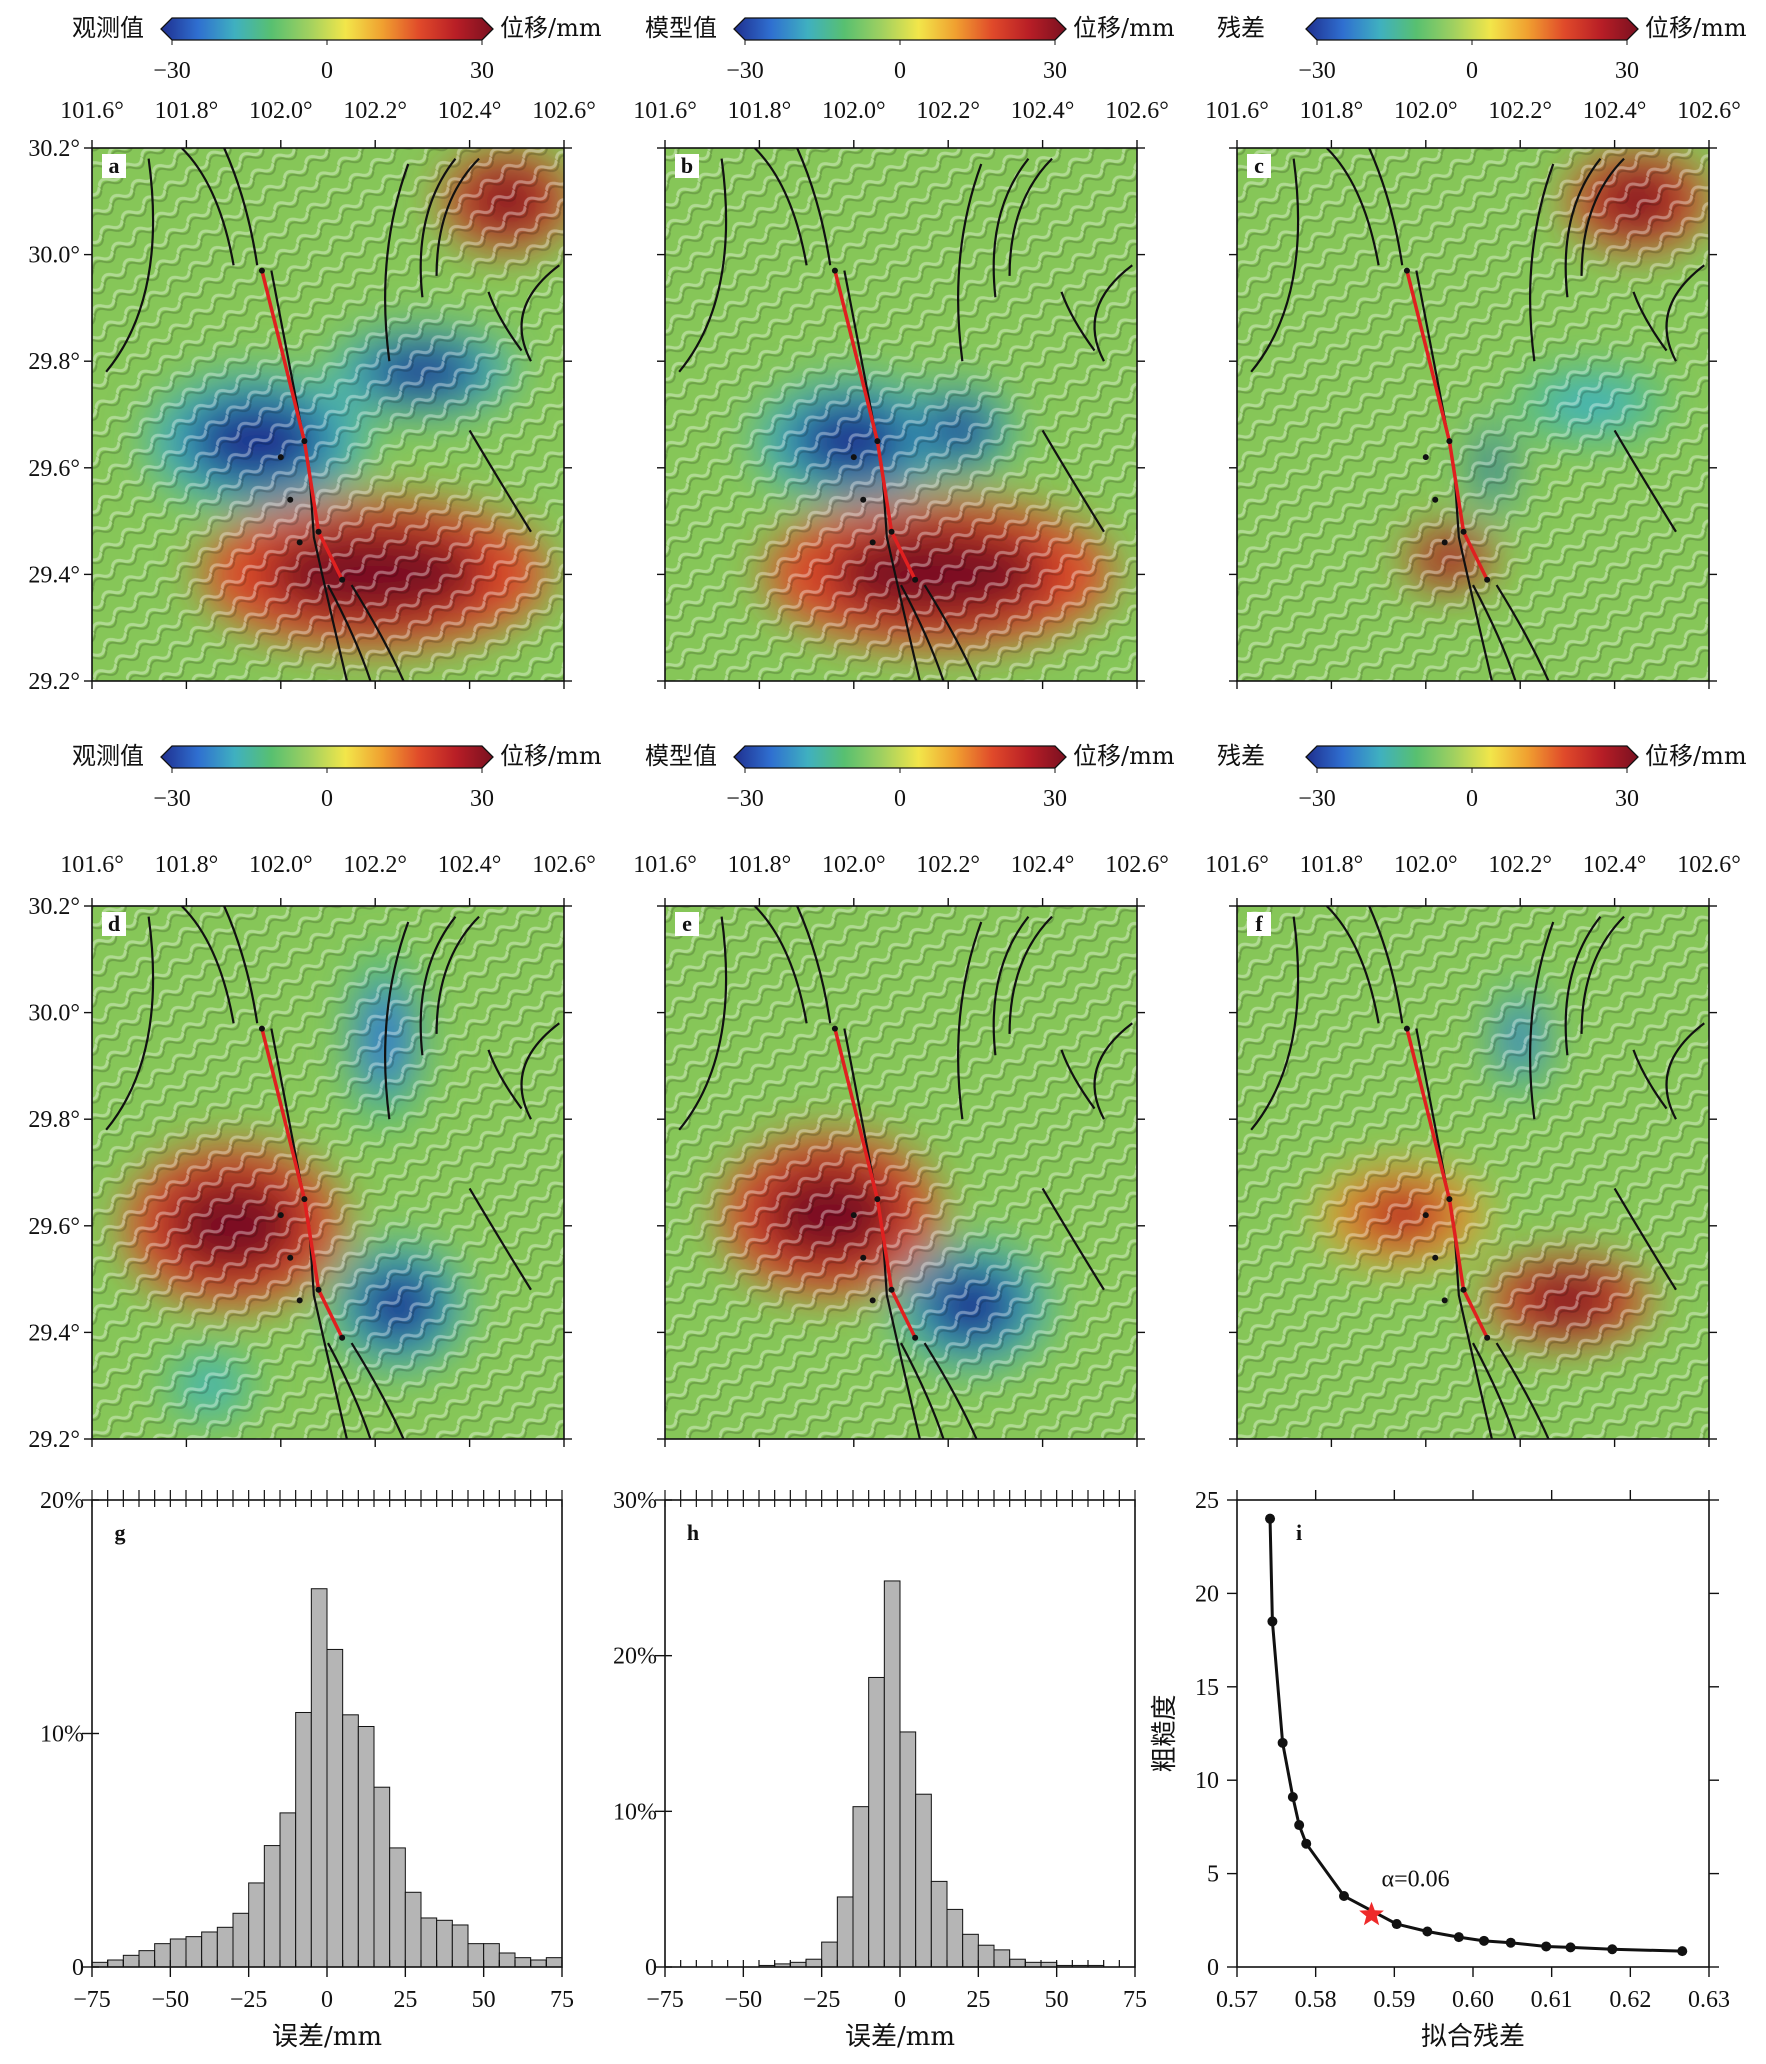 The width and height of the screenshot is (1766, 2064). What do you see at coordinates (307, 1770) in the screenshot?
I see `histogram-g: −75 −50 −25 0 25 50 75 0 10% 20% 误差/mm g` at bounding box center [307, 1770].